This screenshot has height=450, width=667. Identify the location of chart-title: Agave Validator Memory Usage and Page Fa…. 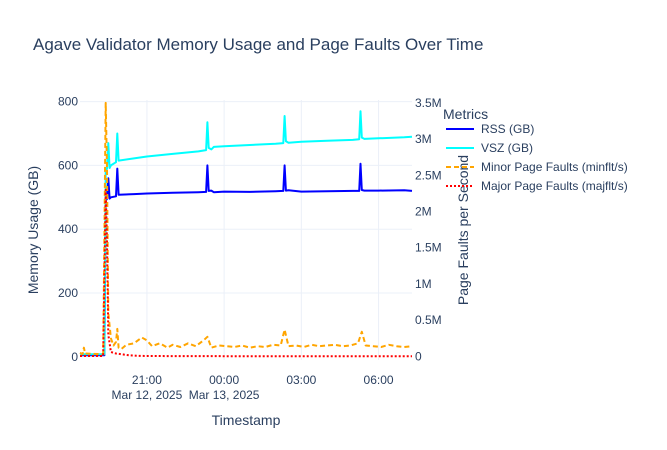
(258, 44).